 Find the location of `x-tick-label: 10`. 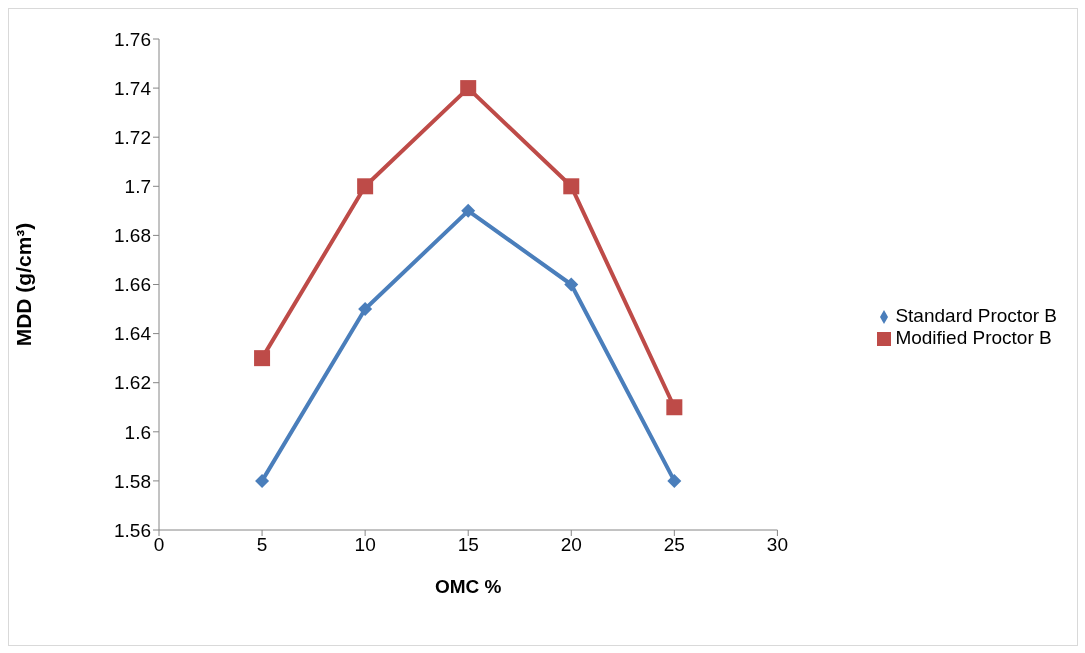

x-tick-label: 10 is located at coordinates (365, 545).